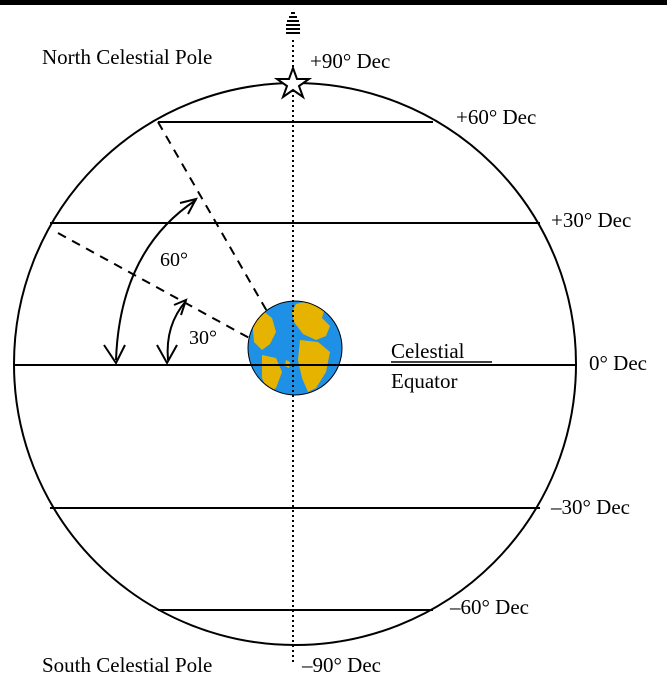 This screenshot has height=677, width=667. What do you see at coordinates (333, 2) in the screenshot?
I see `top-border` at bounding box center [333, 2].